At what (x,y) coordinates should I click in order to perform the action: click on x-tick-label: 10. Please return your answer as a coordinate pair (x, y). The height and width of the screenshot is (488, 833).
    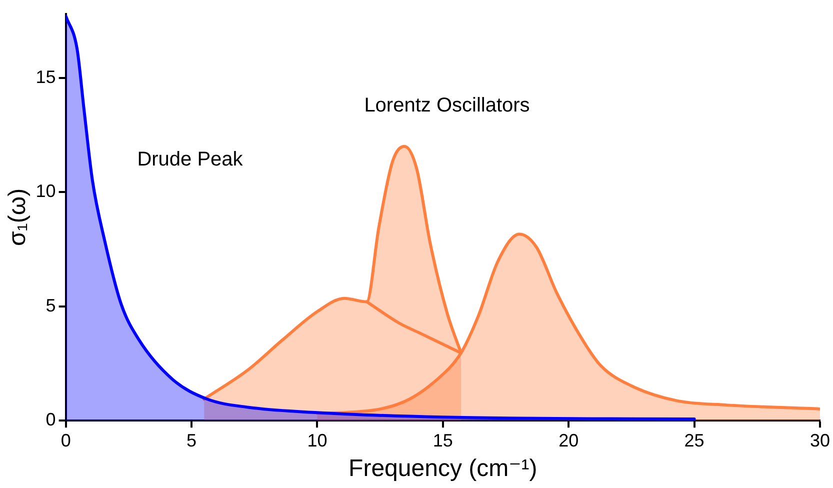
    Looking at the image, I should click on (317, 440).